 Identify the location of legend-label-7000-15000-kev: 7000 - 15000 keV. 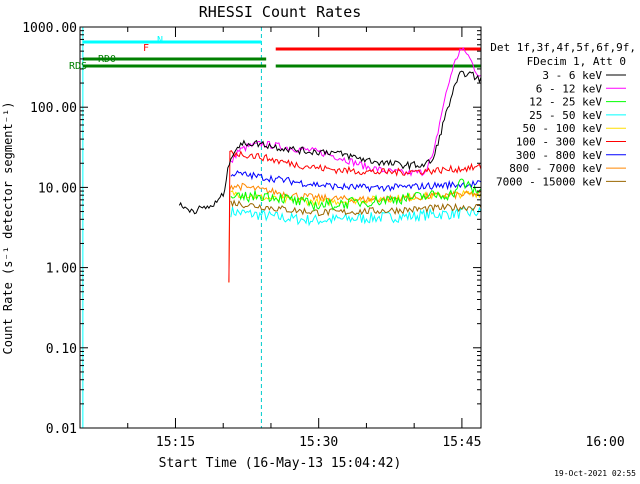
(549, 181).